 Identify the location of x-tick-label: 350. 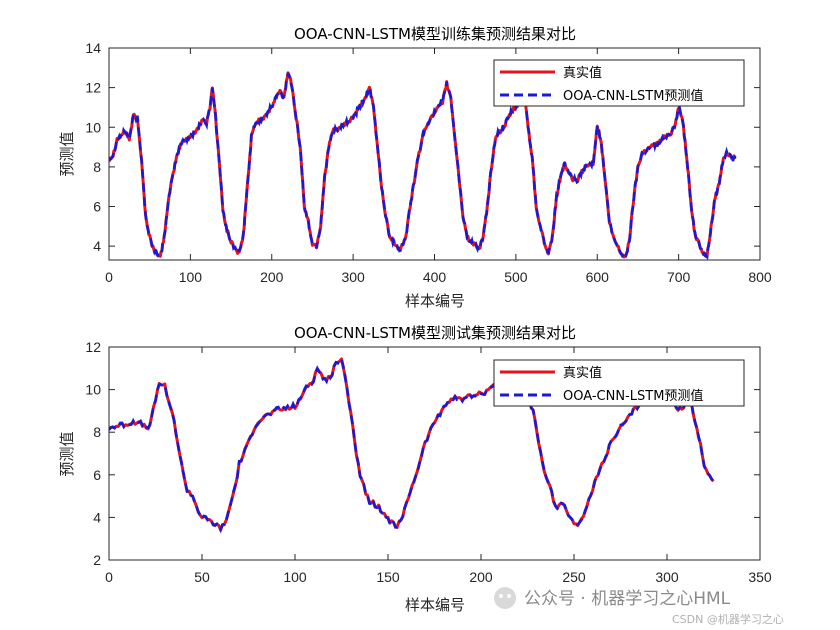
(760, 577).